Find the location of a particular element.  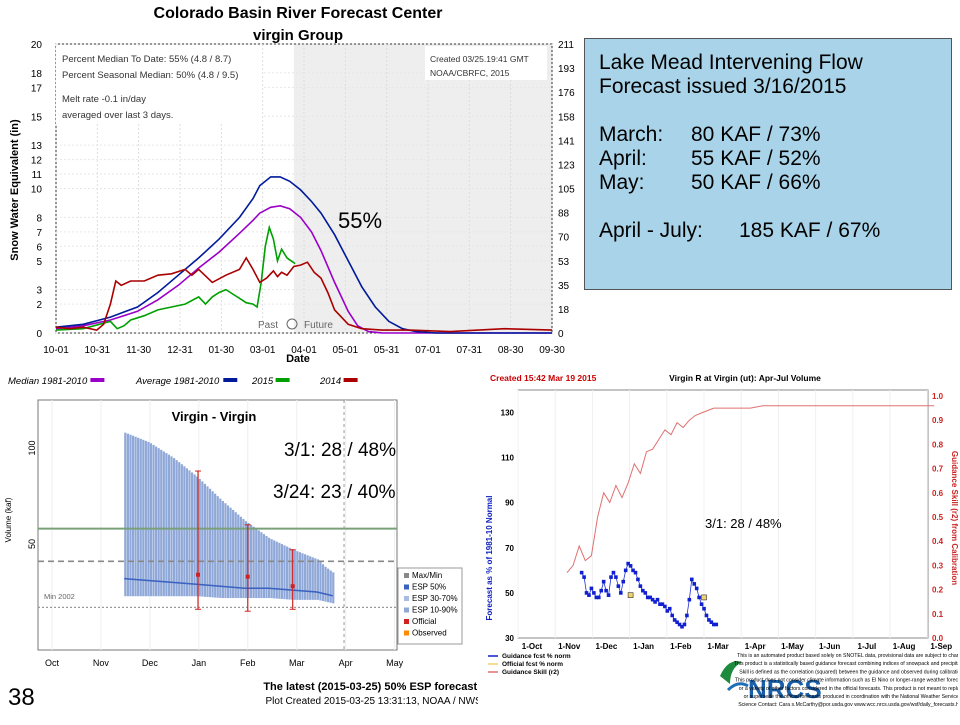

esp-x-tick-label: Feb is located at coordinates (248, 663).